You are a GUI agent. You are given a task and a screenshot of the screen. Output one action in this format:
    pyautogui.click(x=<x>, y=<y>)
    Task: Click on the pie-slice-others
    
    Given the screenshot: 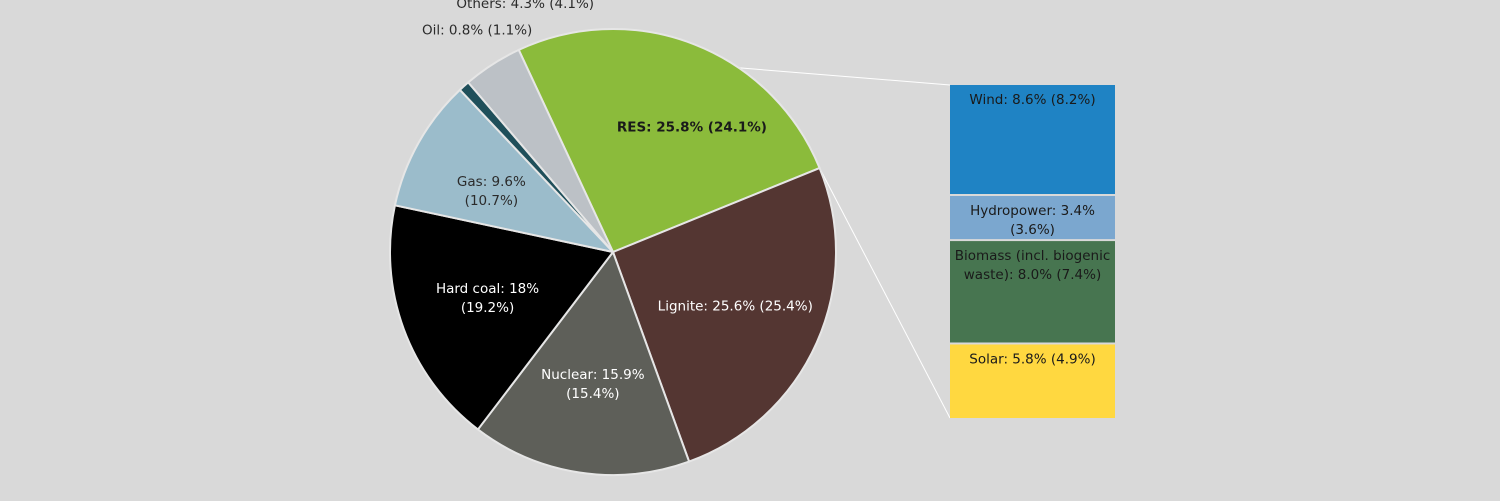 What is the action you would take?
    pyautogui.click(x=540, y=150)
    